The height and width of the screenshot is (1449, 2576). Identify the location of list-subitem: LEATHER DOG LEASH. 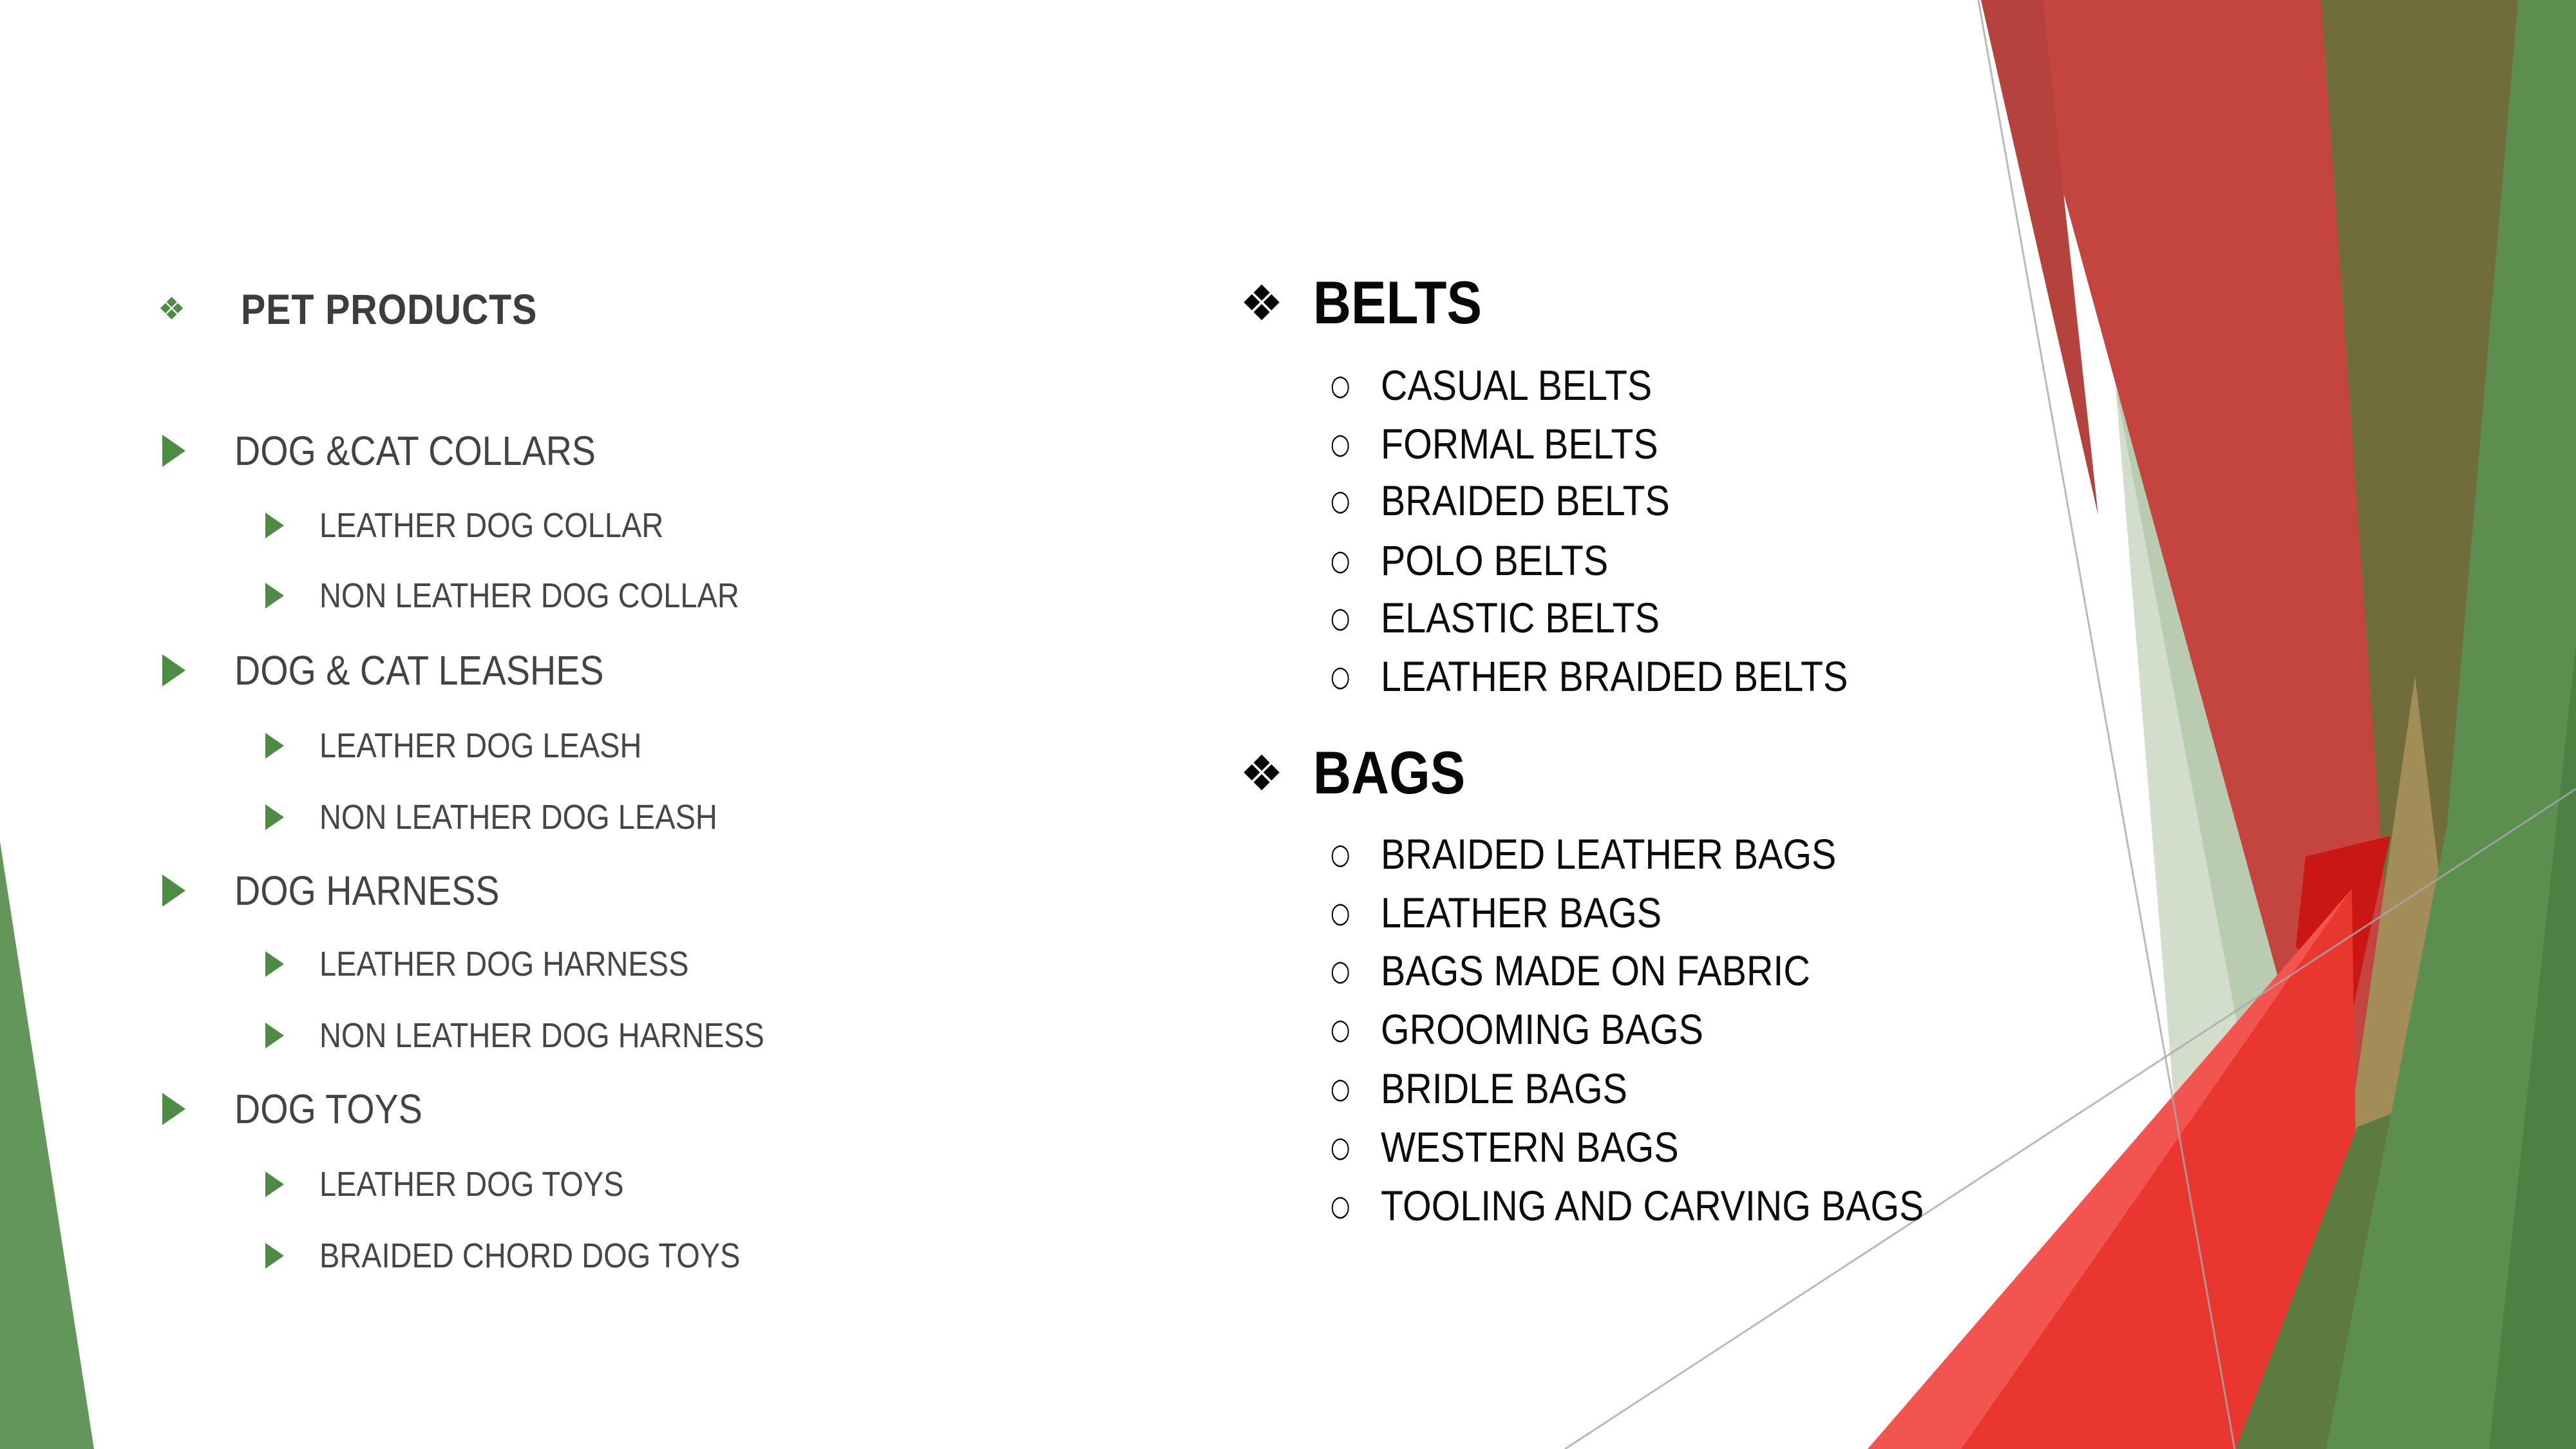
(478, 746).